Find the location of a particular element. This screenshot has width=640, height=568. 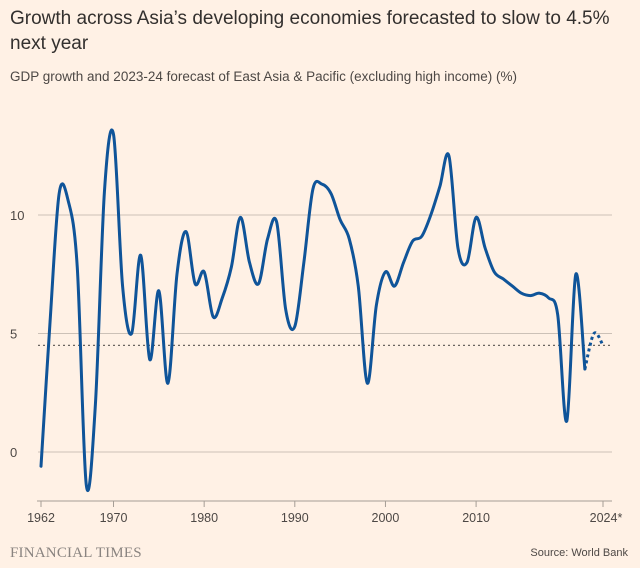

forecast-line is located at coordinates (594, 350).